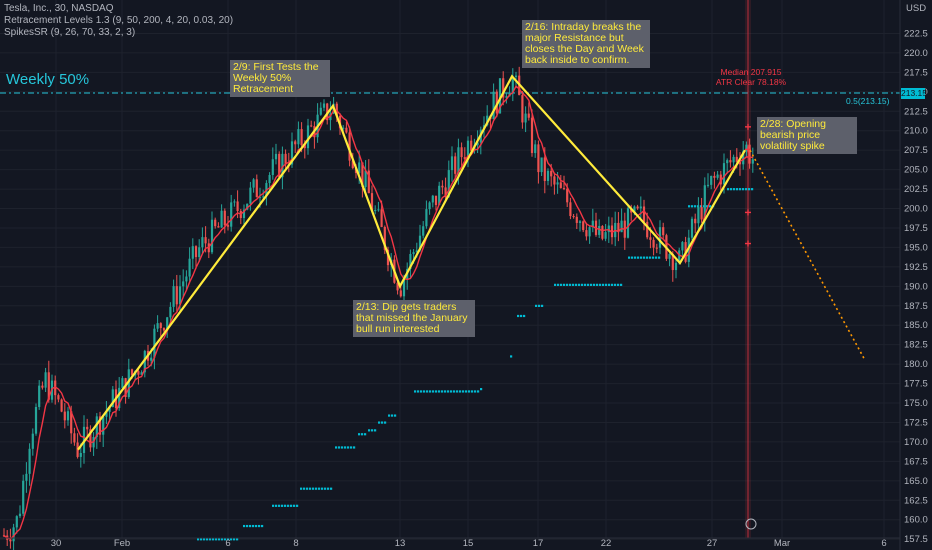  Describe the element at coordinates (751, 77) in the screenshot. I see `median-annotation: Median 207.915 ATR Clear 78.18%` at that location.